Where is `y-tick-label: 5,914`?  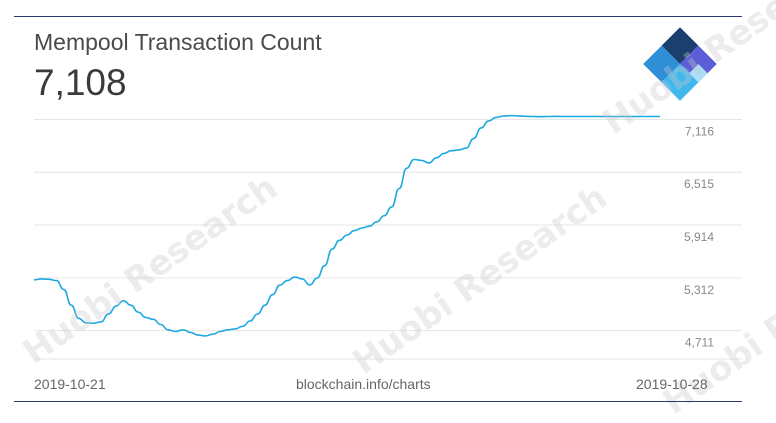
y-tick-label: 5,914 is located at coordinates (699, 237).